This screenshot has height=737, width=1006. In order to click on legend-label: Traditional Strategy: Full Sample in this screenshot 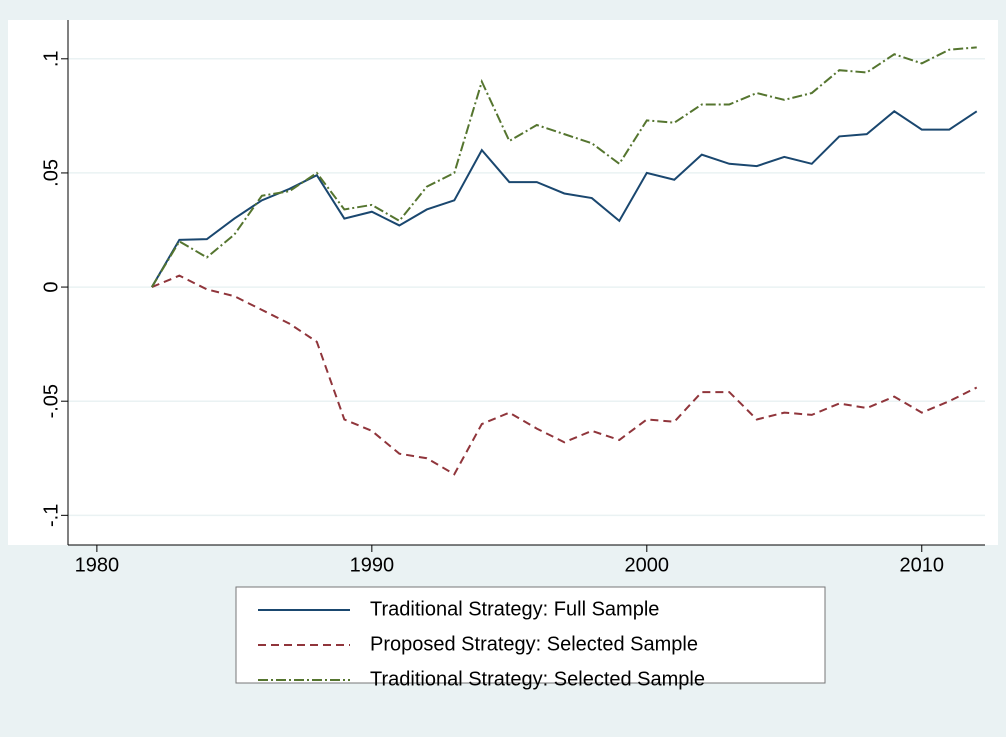, I will do `click(514, 609)`.